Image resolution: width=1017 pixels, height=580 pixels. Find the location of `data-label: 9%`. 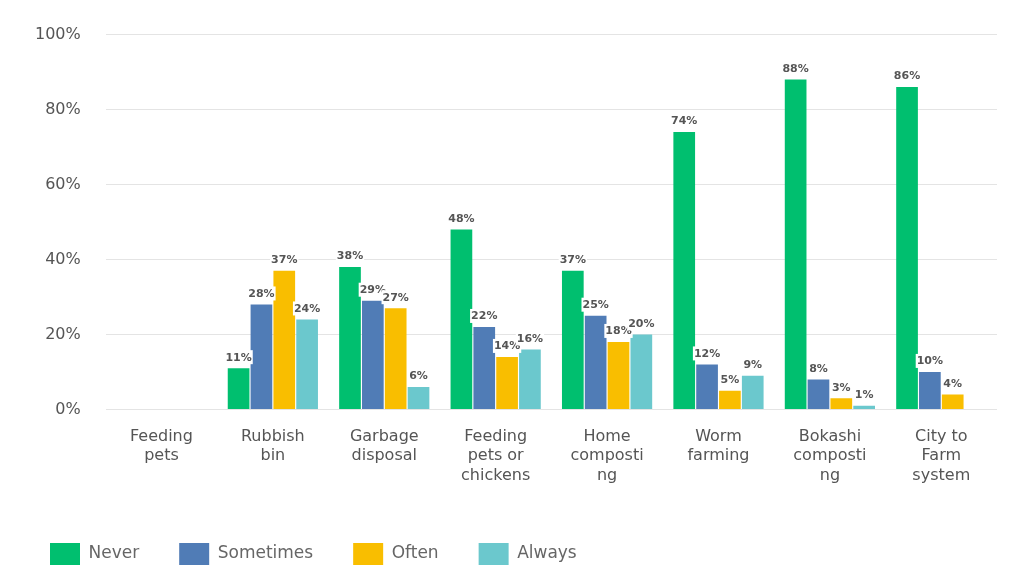

data-label: 9% is located at coordinates (753, 365).